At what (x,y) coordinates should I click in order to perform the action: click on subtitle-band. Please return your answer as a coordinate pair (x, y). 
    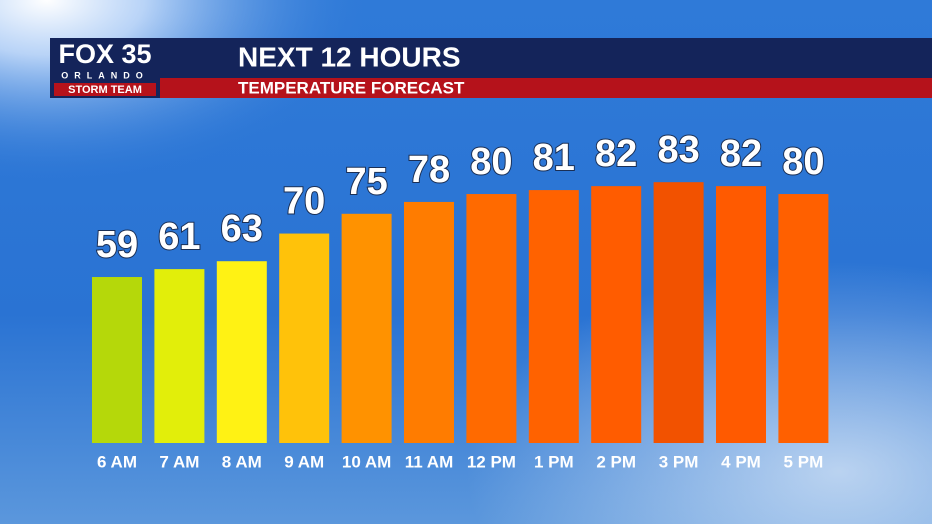
    Looking at the image, I should click on (546, 88).